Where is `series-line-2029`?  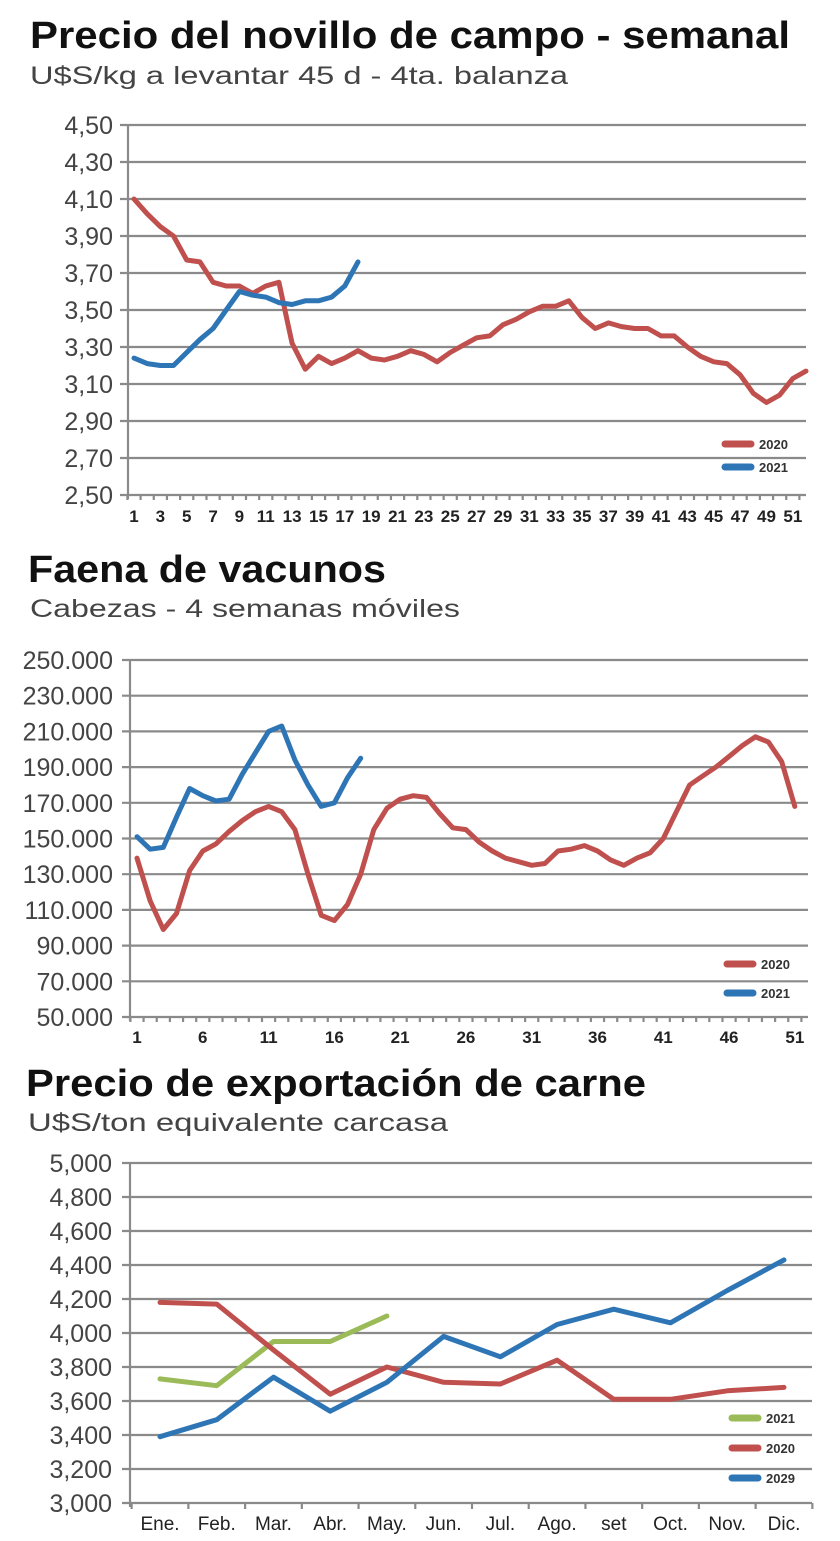 series-line-2029 is located at coordinates (472, 1348).